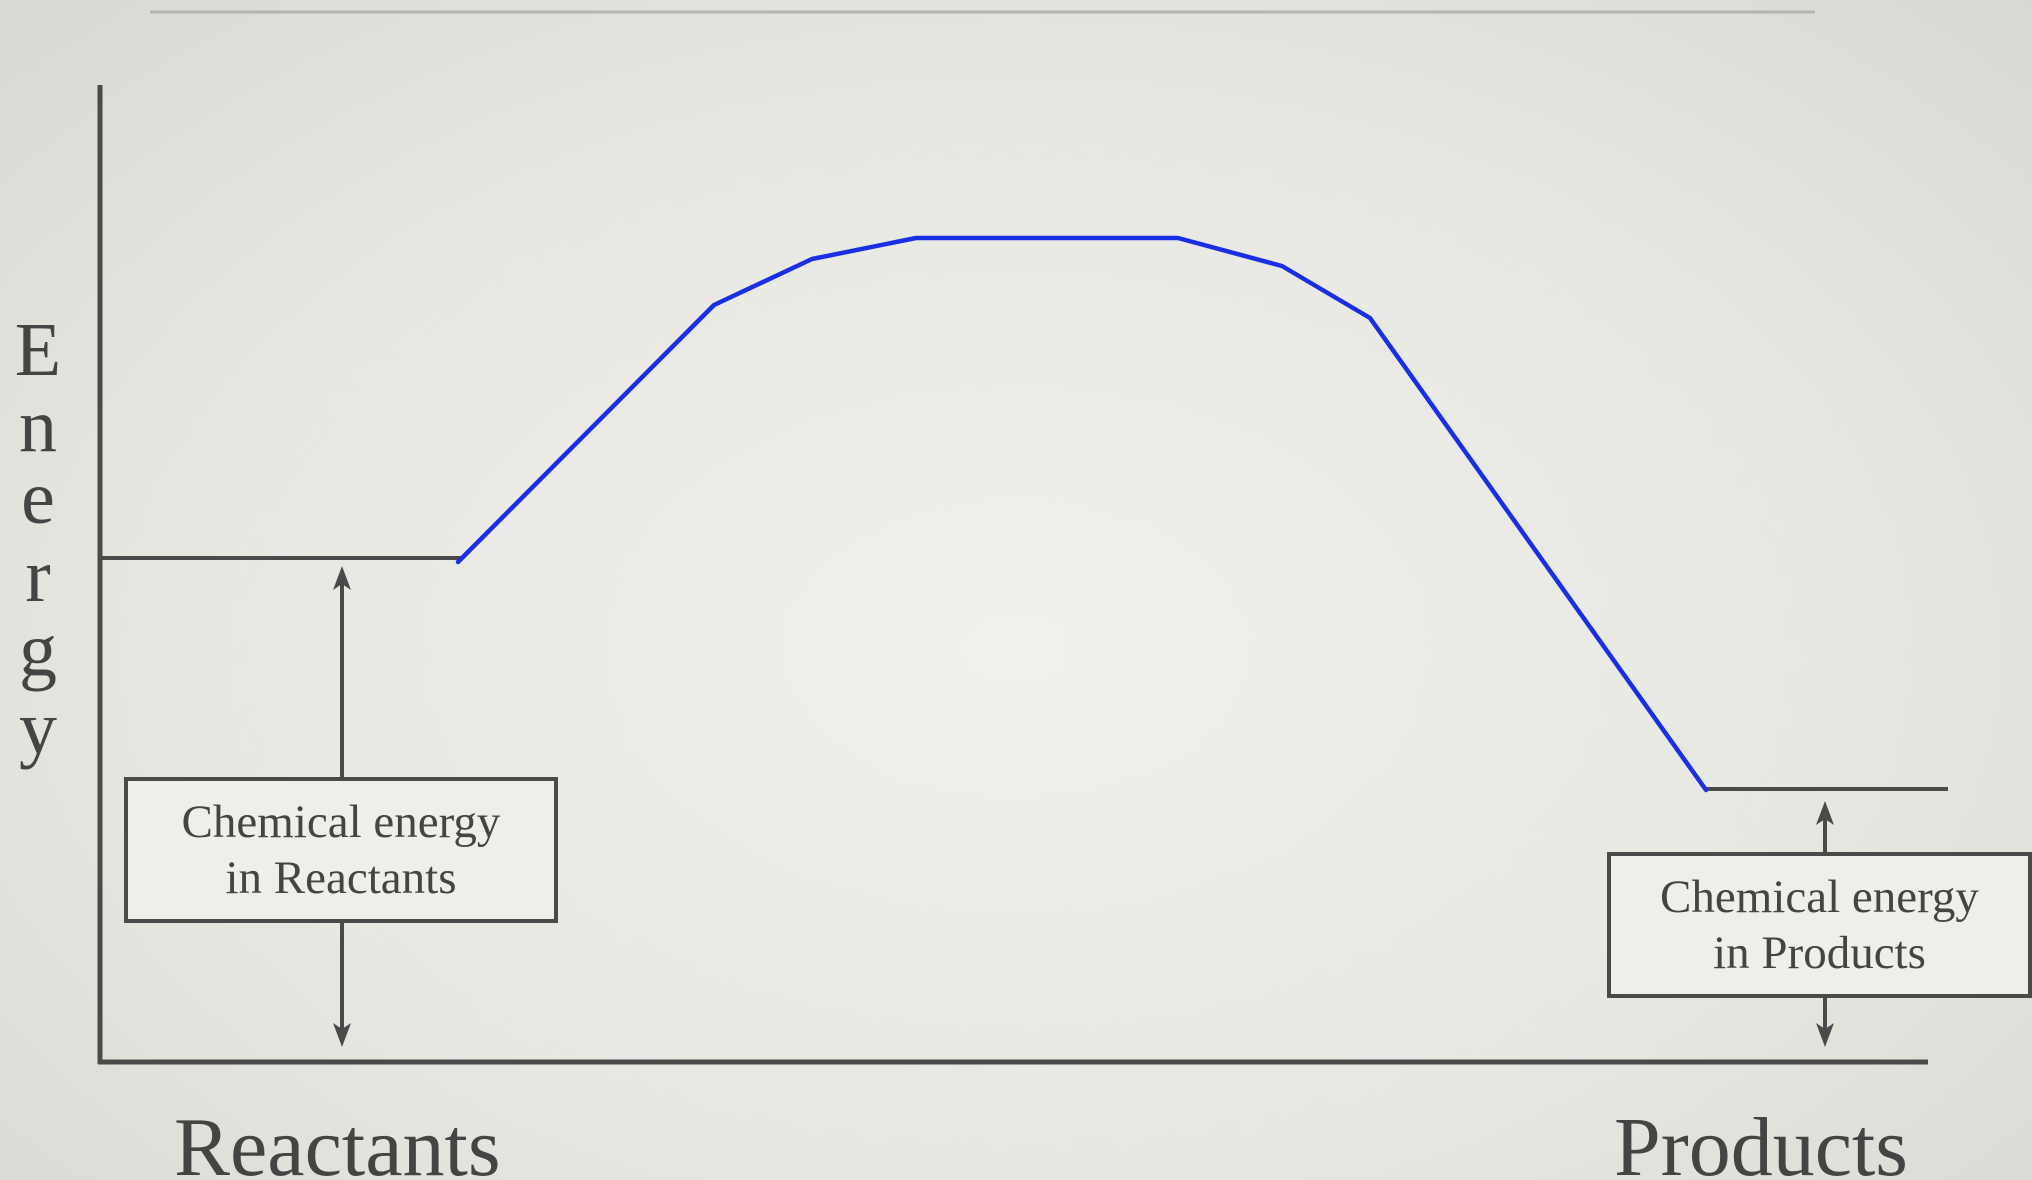  What do you see at coordinates (1825, 813) in the screenshot?
I see `product-arrowhead-up` at bounding box center [1825, 813].